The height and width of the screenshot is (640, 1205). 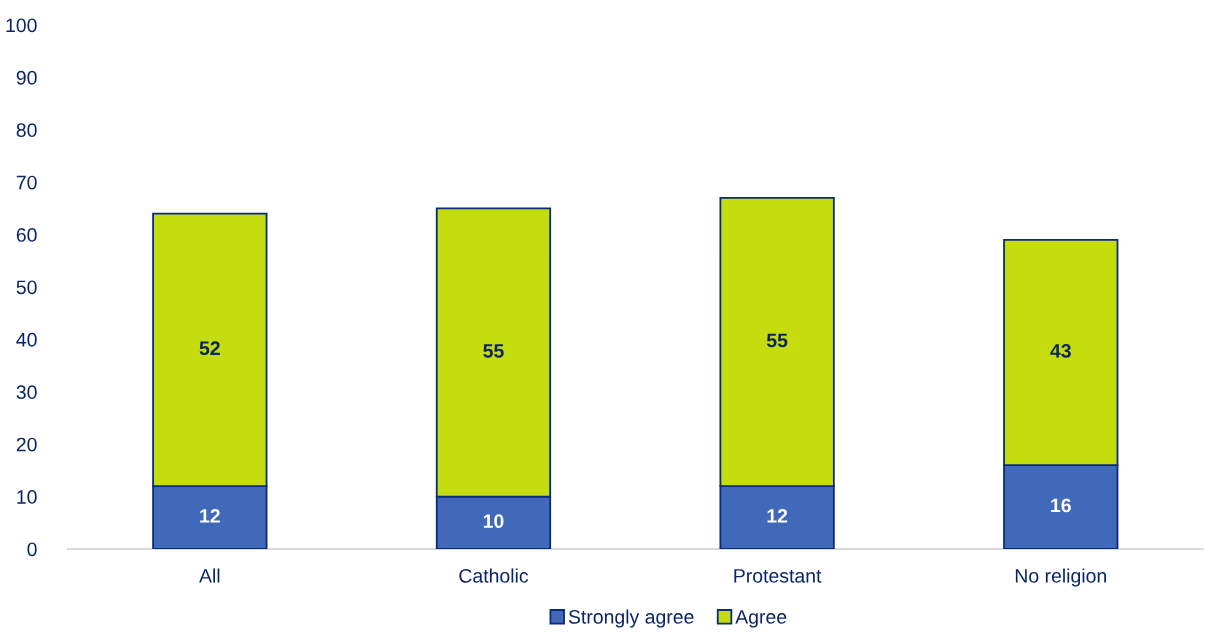 I want to click on legend-label: Agree, so click(x=761, y=619).